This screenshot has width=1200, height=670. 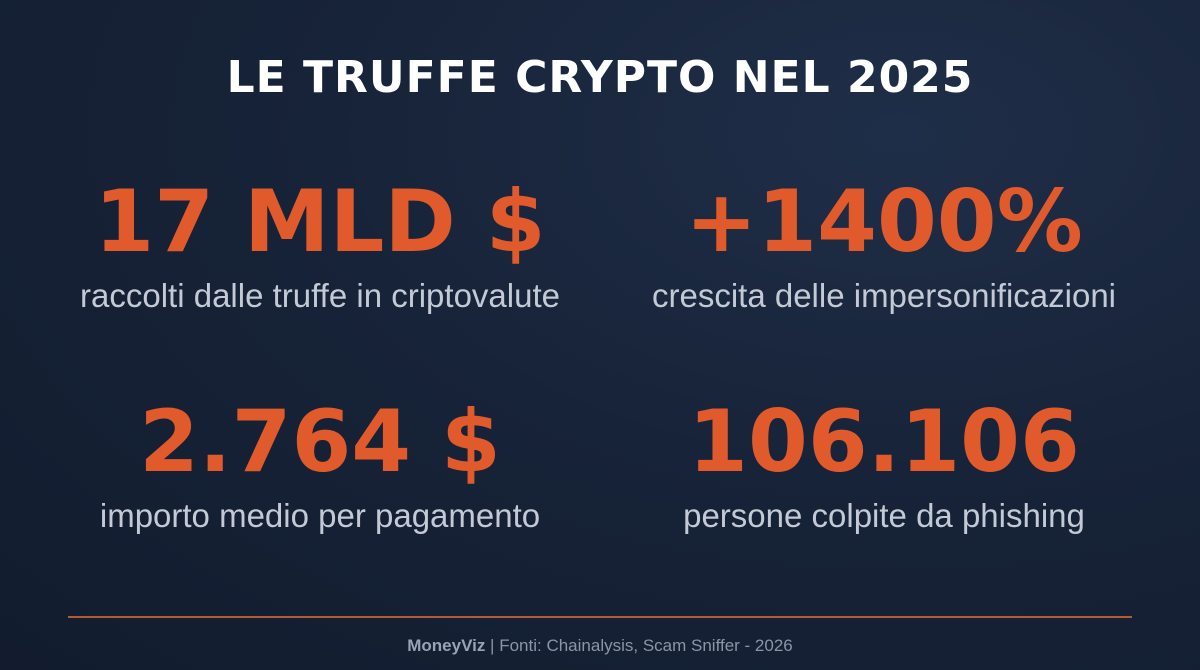 I want to click on stat-value: +1400%, so click(x=884, y=222).